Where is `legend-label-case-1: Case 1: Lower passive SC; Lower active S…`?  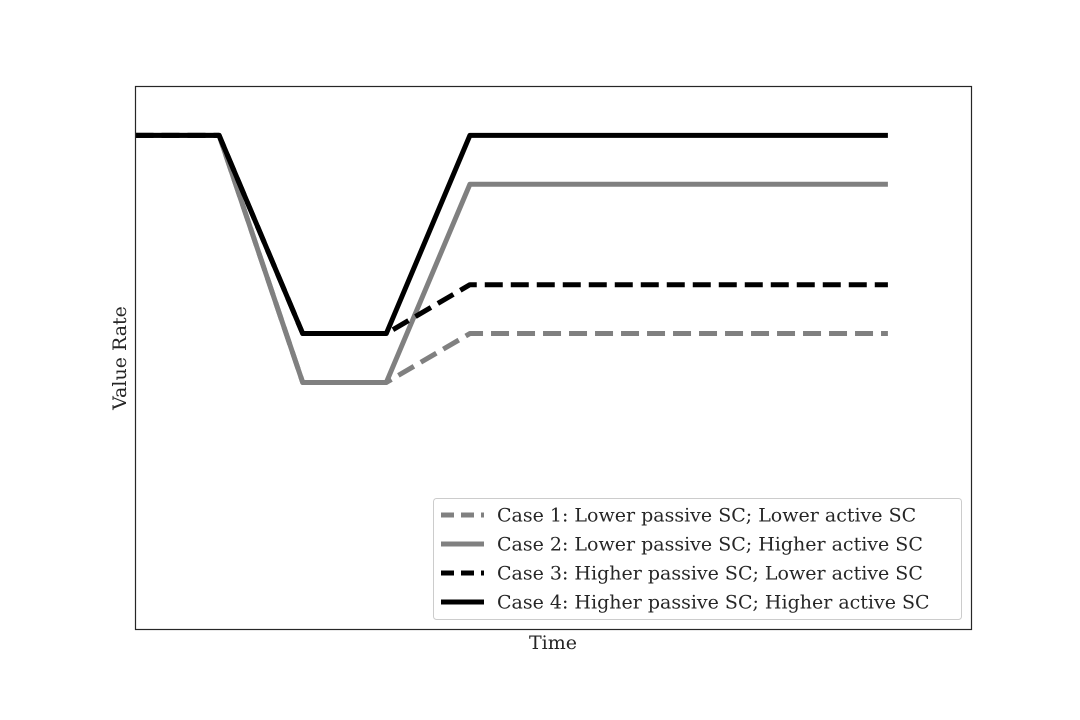 legend-label-case-1: Case 1: Lower passive SC; Lower active S… is located at coordinates (706, 516).